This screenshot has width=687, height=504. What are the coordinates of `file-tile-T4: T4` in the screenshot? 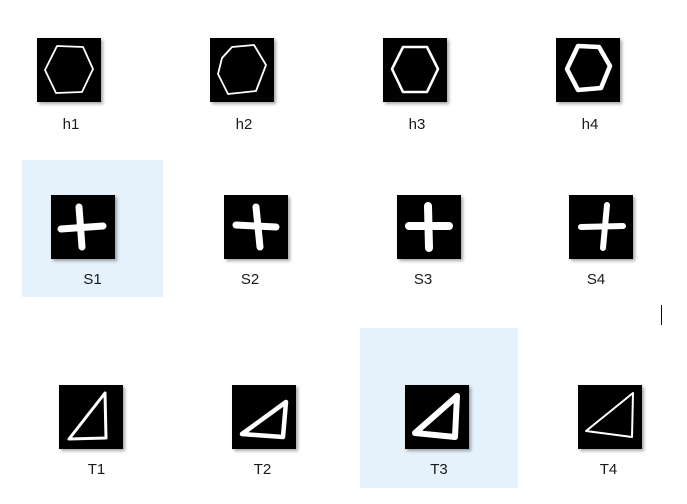 It's located at (611, 408).